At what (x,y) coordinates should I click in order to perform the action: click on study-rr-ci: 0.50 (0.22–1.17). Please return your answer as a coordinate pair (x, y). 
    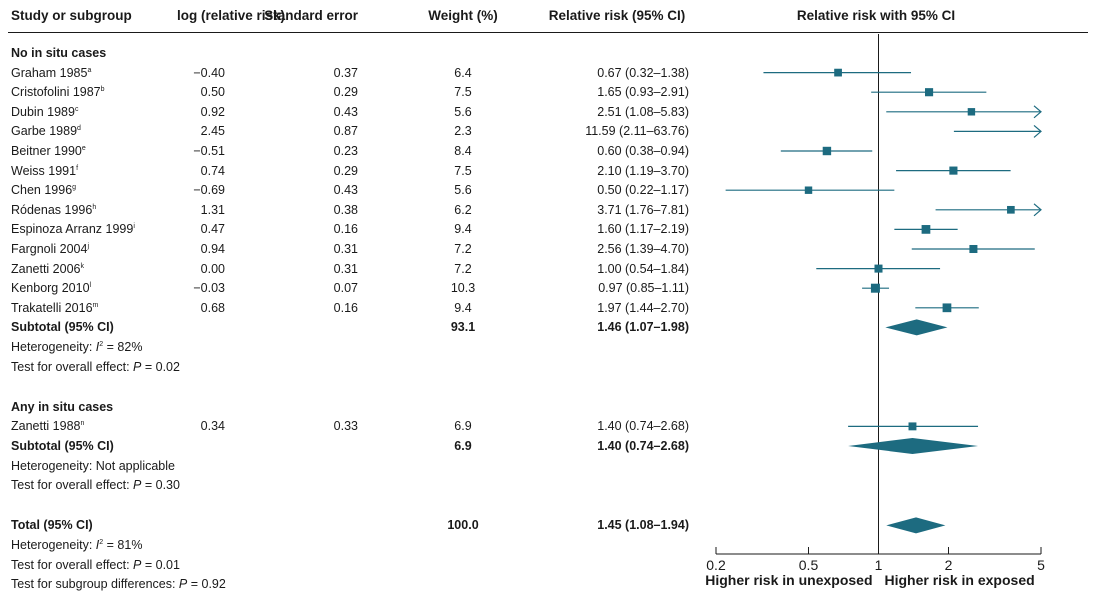
    Looking at the image, I should click on (643, 190).